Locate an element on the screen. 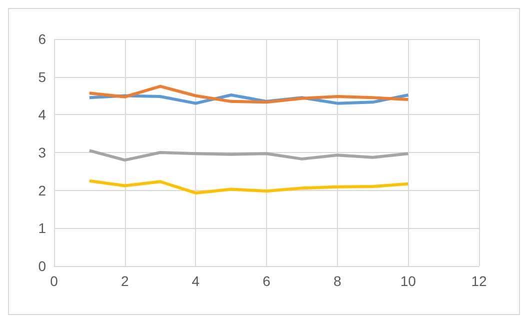 This screenshot has width=528, height=323. y-tick-label: 6 is located at coordinates (42, 39).